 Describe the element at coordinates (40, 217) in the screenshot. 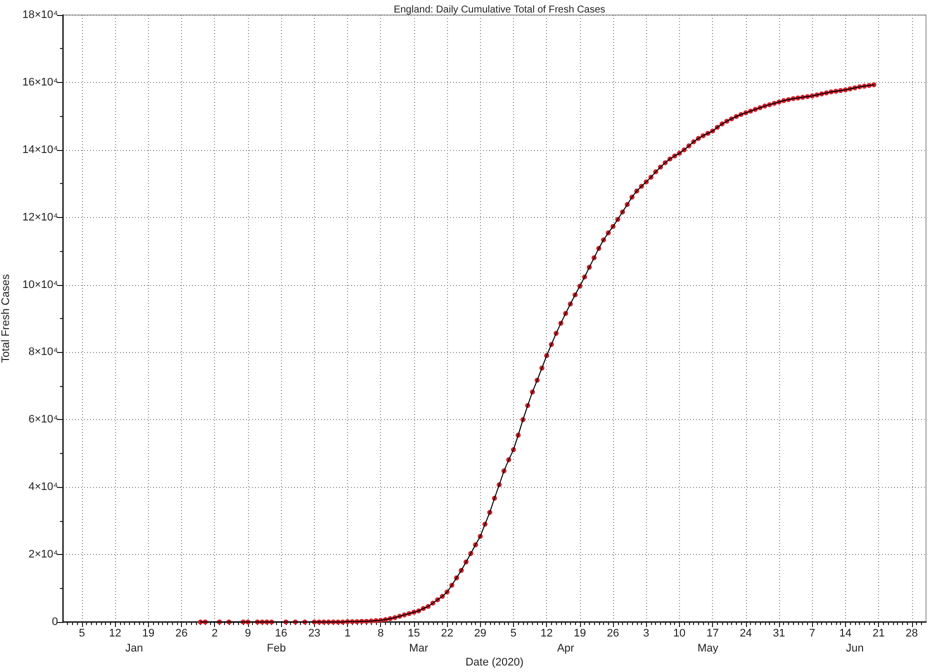

I see `y-tick-label: 12×10⁴` at that location.